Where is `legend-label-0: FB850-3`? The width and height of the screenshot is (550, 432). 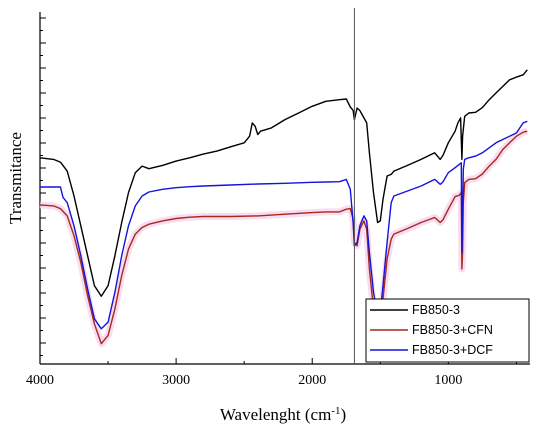 legend-label-0: FB850-3 is located at coordinates (436, 310).